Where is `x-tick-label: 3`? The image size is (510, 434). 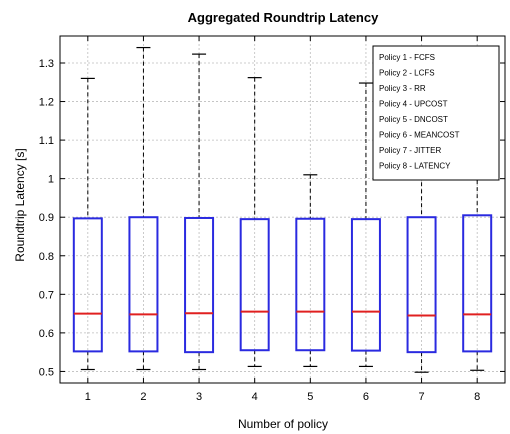
x-tick-label: 3 is located at coordinates (199, 397).